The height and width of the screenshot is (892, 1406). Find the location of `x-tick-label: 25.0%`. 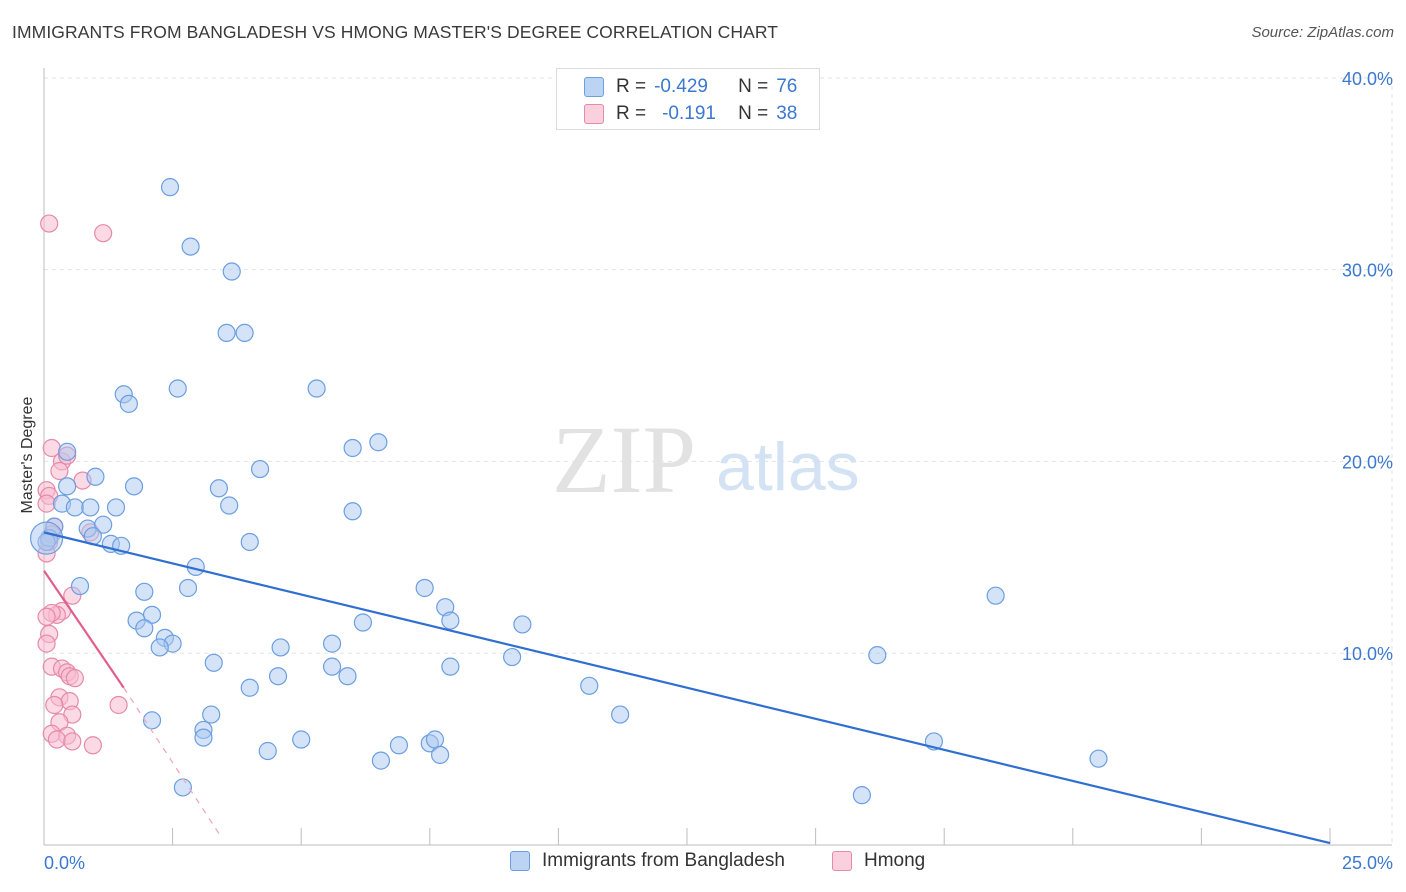

x-tick-label: 25.0% is located at coordinates (1367, 863).